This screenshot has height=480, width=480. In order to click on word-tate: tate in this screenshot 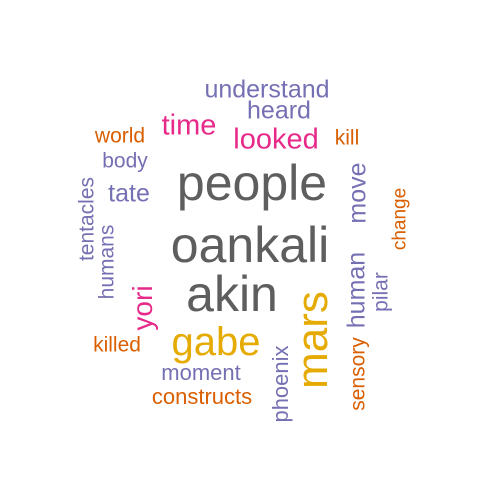, I will do `click(129, 193)`.